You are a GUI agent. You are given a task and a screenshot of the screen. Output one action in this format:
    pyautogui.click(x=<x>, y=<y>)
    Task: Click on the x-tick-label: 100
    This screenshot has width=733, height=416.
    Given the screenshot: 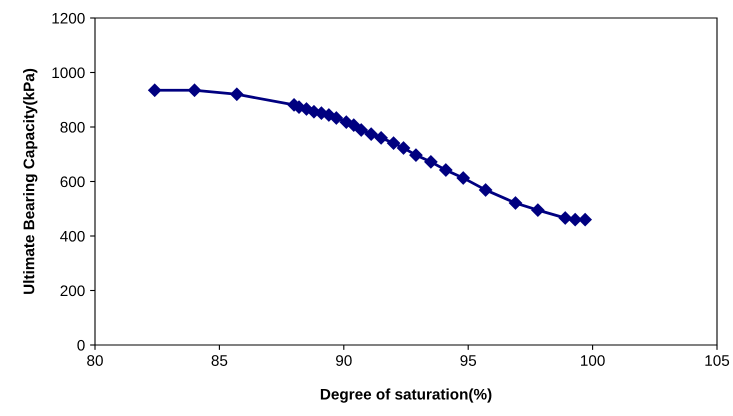 What is the action you would take?
    pyautogui.click(x=593, y=360)
    